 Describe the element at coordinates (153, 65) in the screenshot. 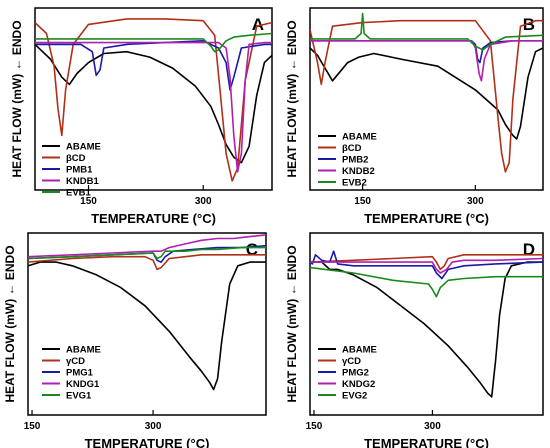

I see `series-line-pmb1` at that location.